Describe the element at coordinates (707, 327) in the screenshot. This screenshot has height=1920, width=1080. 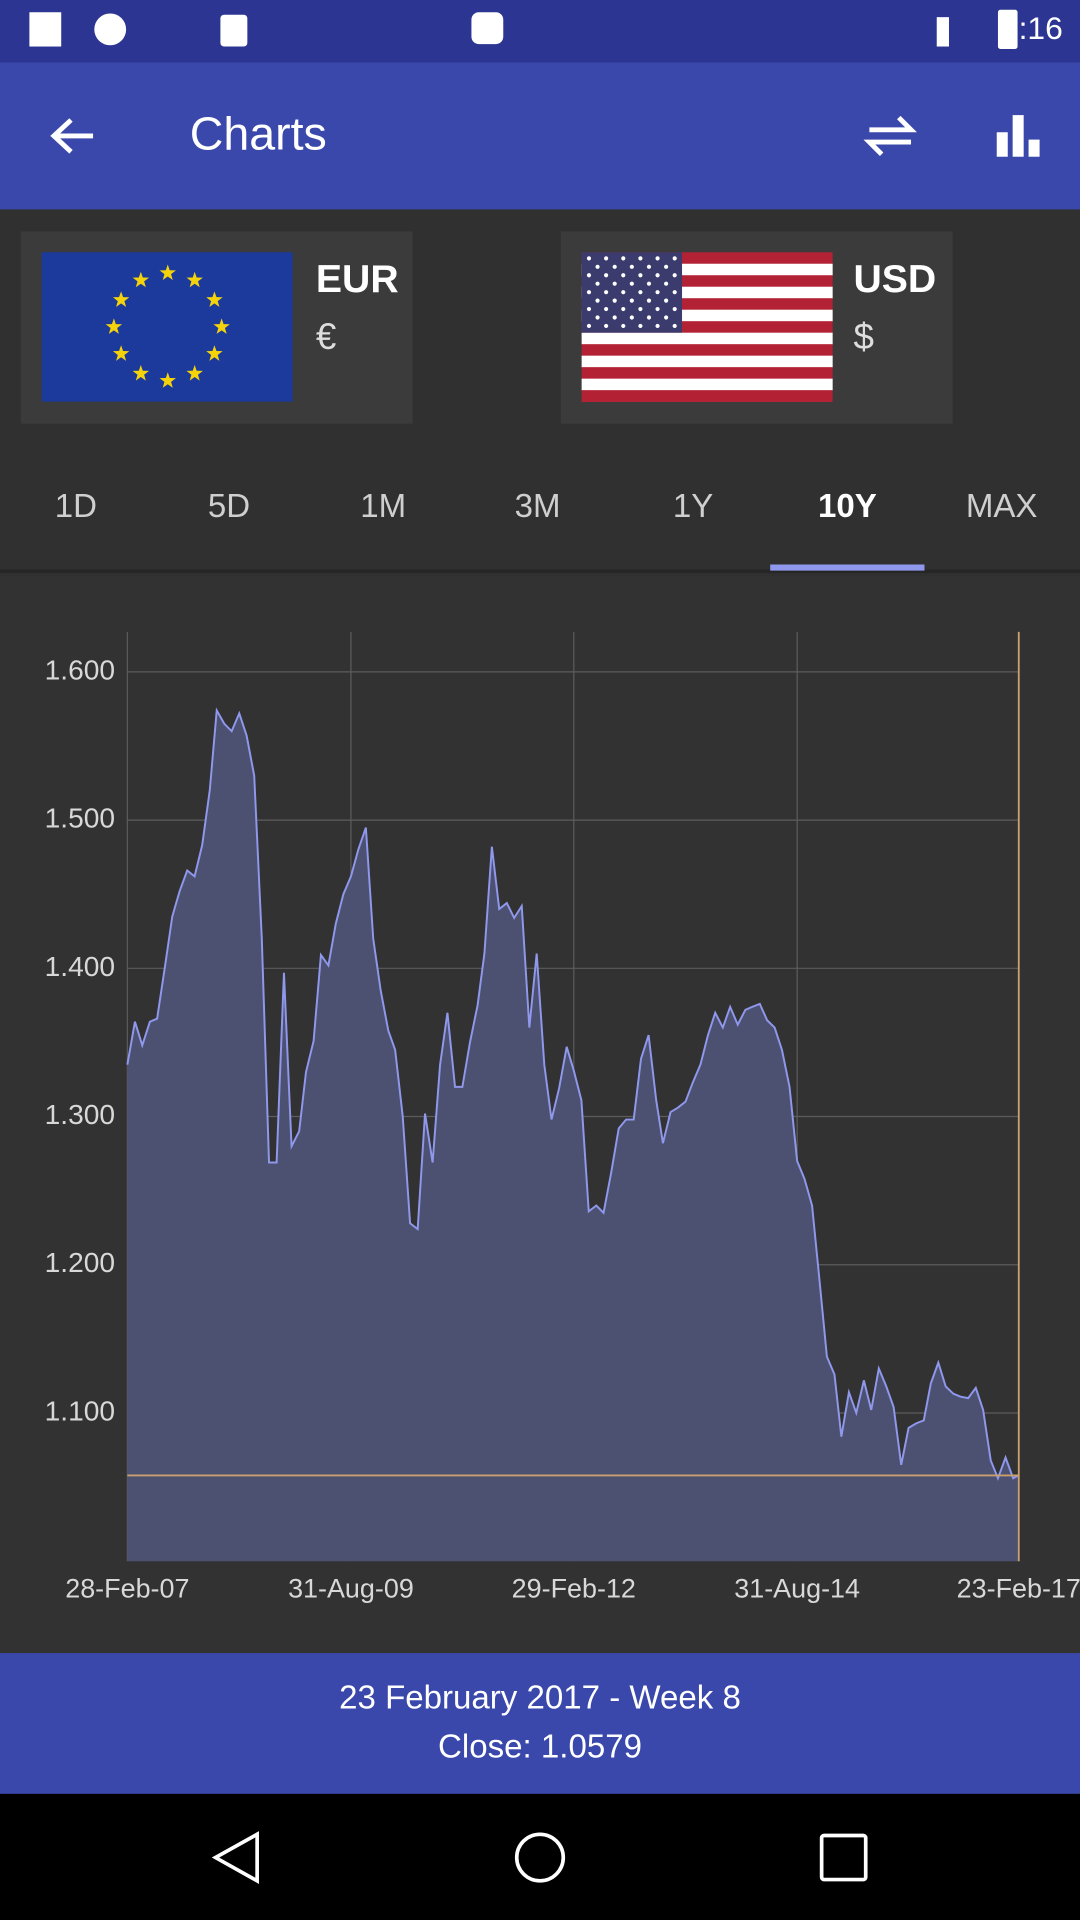
I see `us-flag` at that location.